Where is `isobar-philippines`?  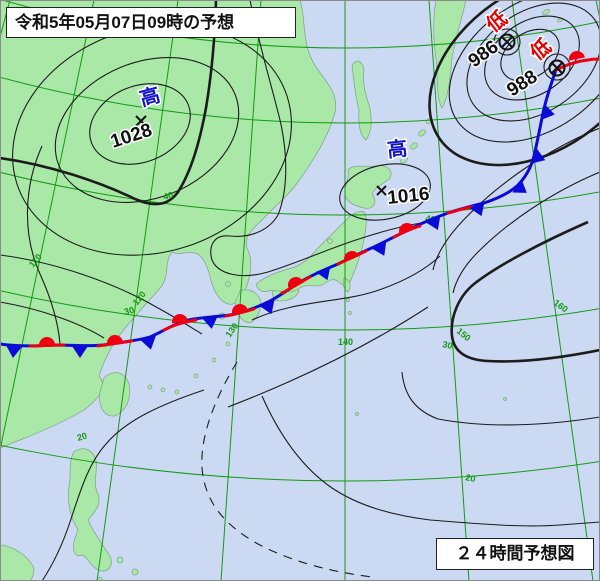 isobar-philippines is located at coordinates (123, 485).